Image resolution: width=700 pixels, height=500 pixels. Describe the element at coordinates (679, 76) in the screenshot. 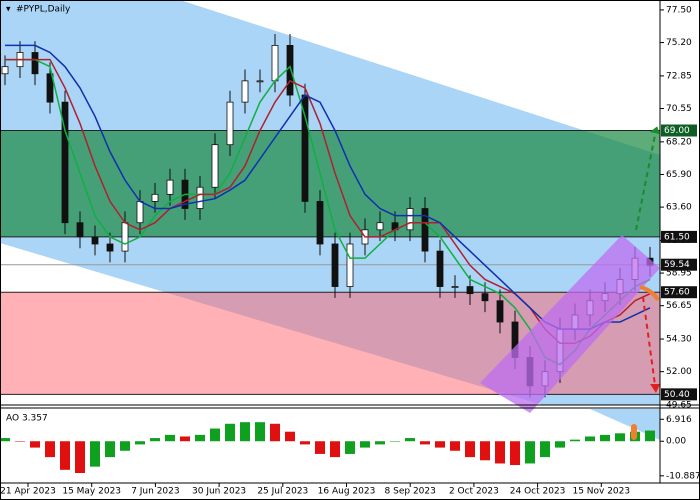

I see `y-tick-label: 72.85` at that location.